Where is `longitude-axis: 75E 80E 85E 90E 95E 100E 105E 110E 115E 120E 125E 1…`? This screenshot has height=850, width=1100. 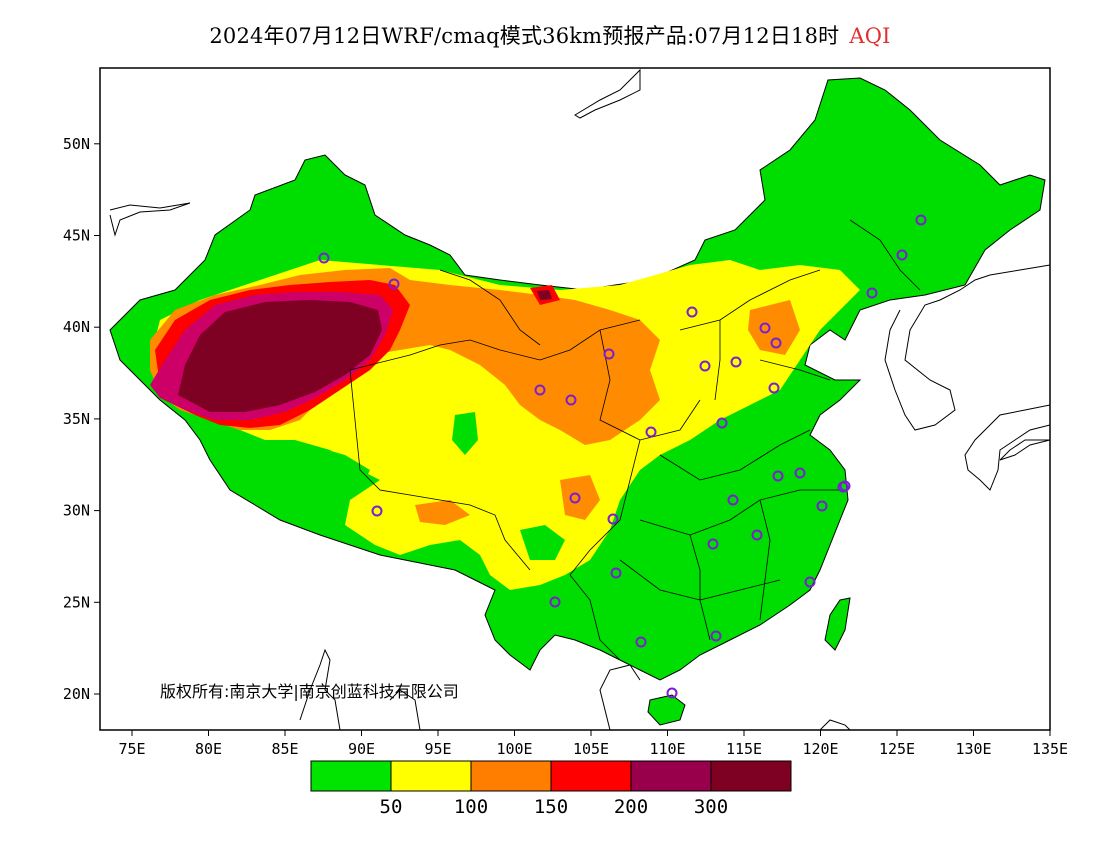
longitude-axis: 75E 80E 85E 90E 95E 100E 105E 110E 115E 120E 125E 1… is located at coordinates (593, 744).